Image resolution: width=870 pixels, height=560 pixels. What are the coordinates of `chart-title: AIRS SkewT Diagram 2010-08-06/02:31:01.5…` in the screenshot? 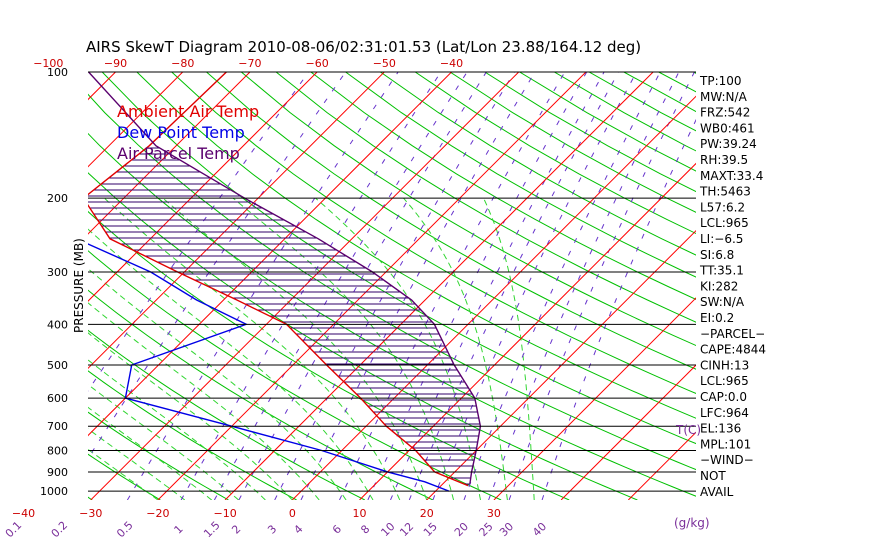 It's located at (363, 47).